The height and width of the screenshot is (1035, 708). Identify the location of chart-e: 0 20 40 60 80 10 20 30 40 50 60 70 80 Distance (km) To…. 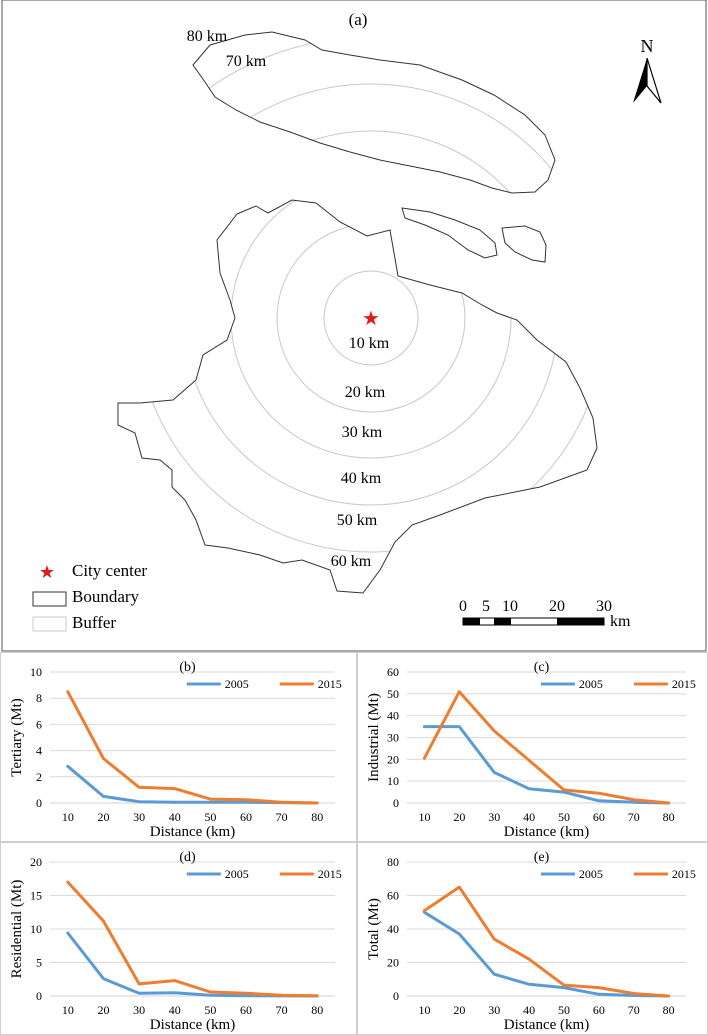
(532, 938).